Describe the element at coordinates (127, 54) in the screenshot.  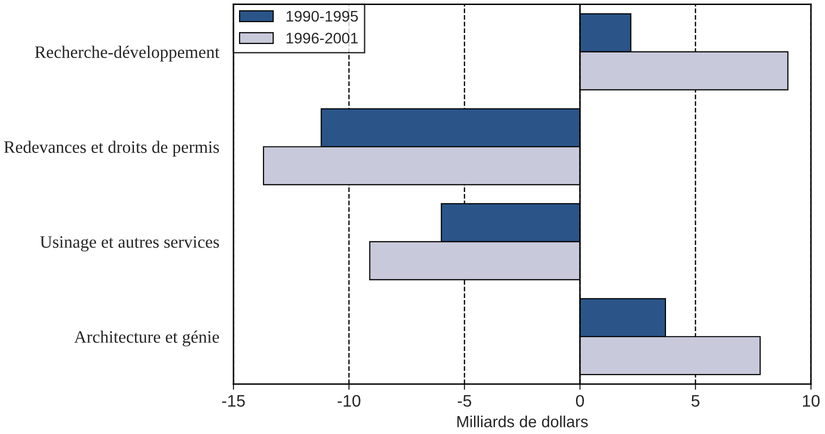
I see `y-tick-label: Recherche-développement` at that location.